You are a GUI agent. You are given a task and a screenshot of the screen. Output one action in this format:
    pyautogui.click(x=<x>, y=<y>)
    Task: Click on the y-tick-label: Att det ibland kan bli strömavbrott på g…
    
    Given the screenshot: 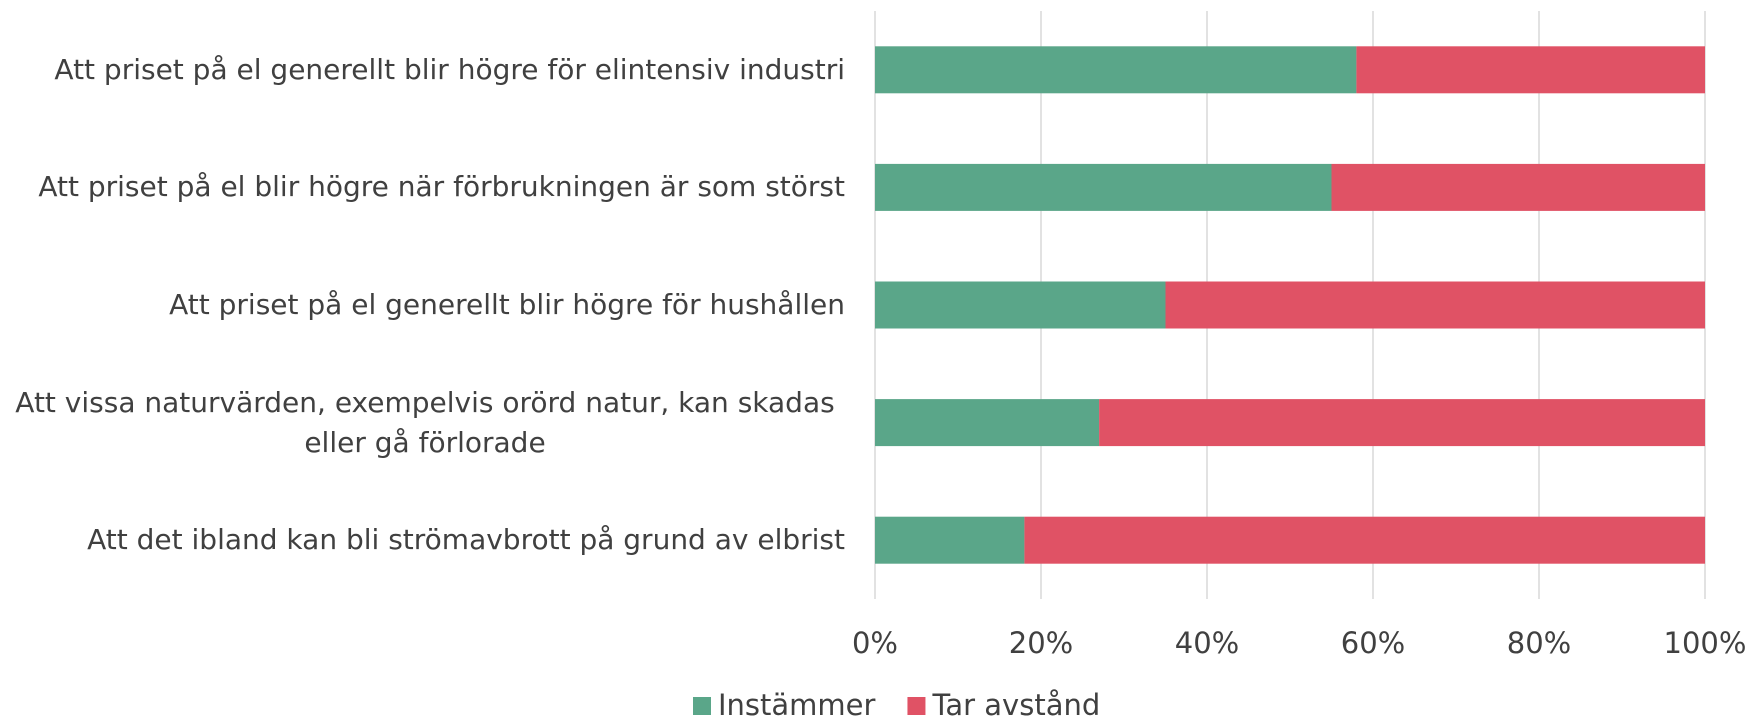 What is the action you would take?
    pyautogui.click(x=466, y=540)
    